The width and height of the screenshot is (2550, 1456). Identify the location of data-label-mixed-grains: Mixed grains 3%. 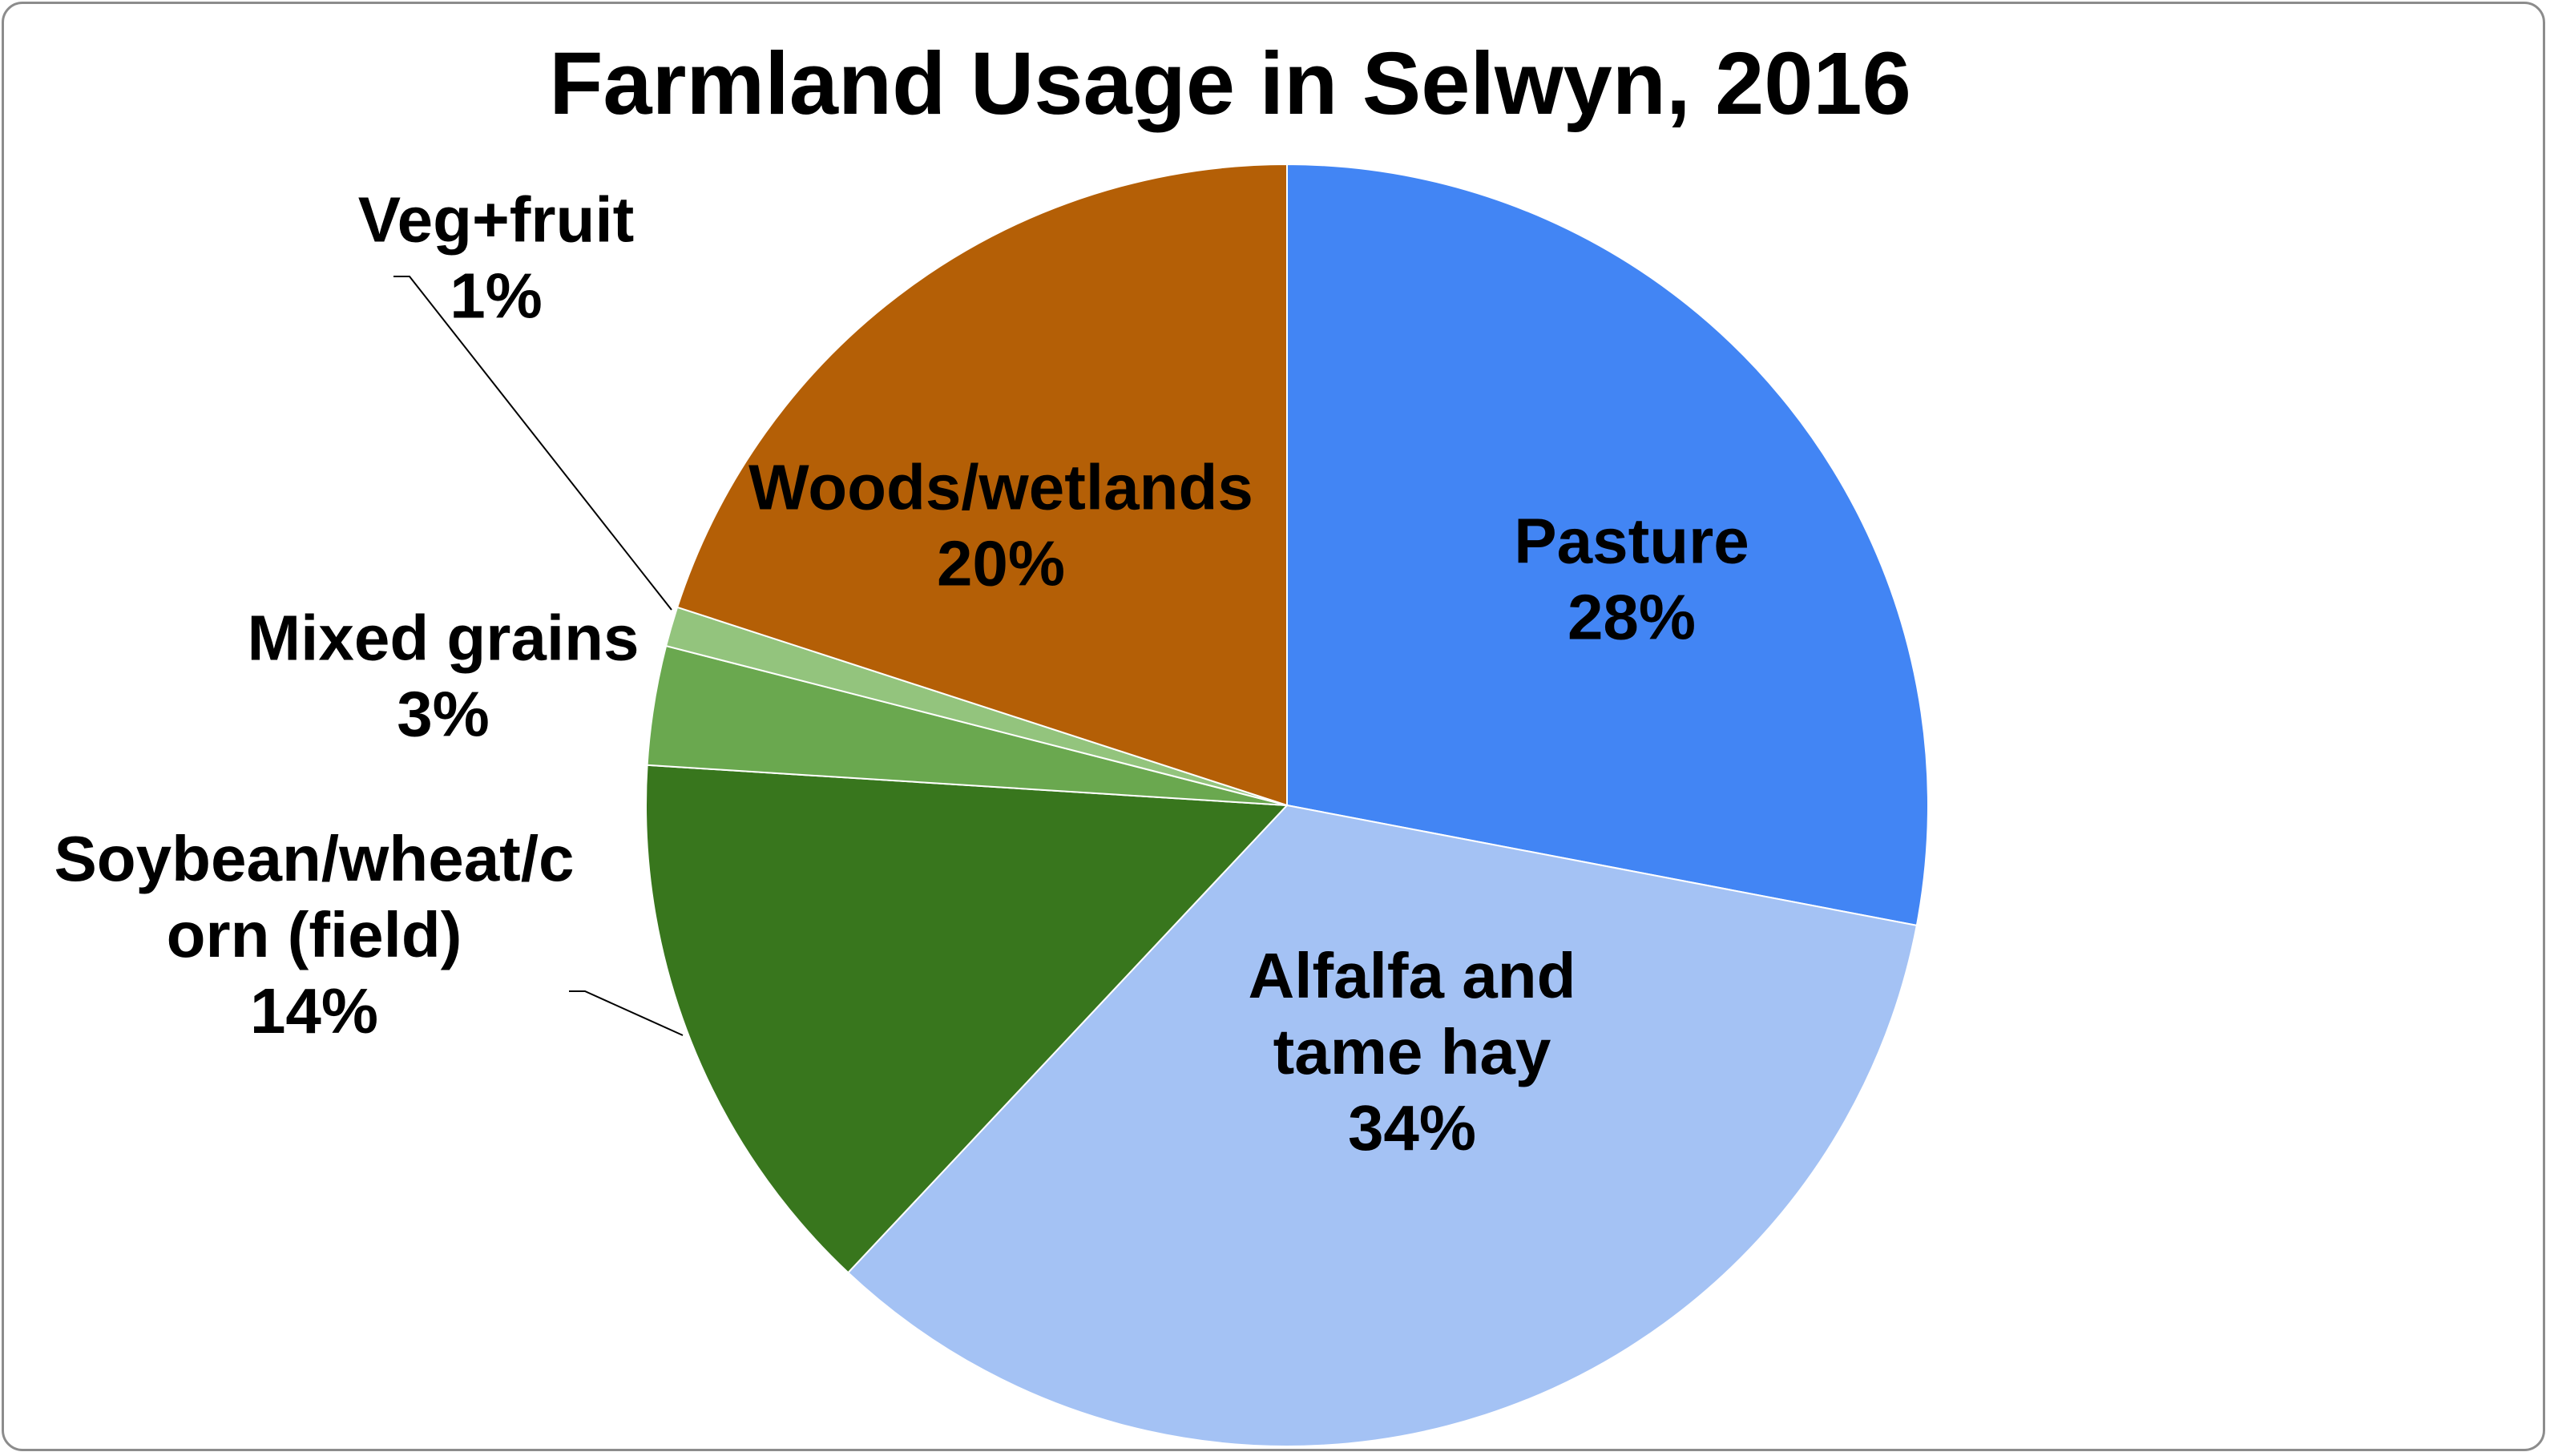
(443, 677).